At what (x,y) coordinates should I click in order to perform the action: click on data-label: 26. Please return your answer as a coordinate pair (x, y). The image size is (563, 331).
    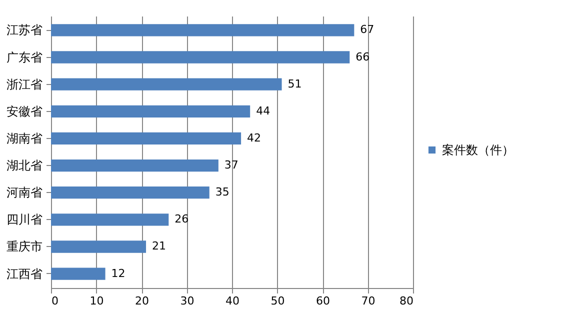
    Looking at the image, I should click on (181, 219).